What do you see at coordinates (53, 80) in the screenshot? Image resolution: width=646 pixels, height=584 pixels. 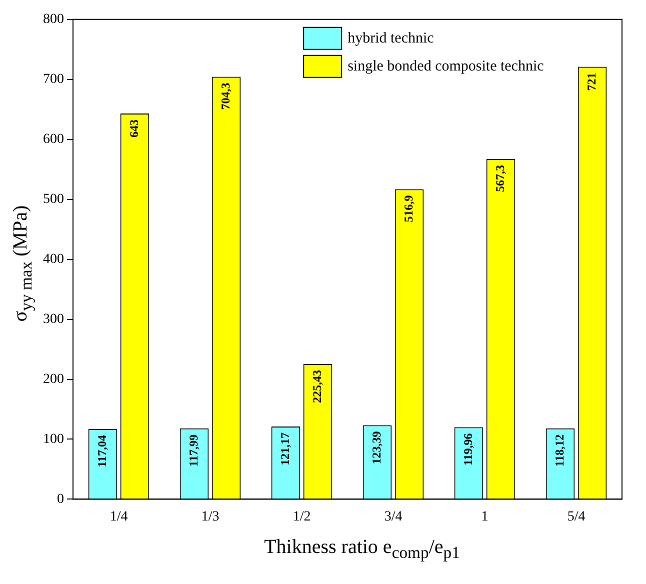 I see `y-tick-label: 700` at bounding box center [53, 80].